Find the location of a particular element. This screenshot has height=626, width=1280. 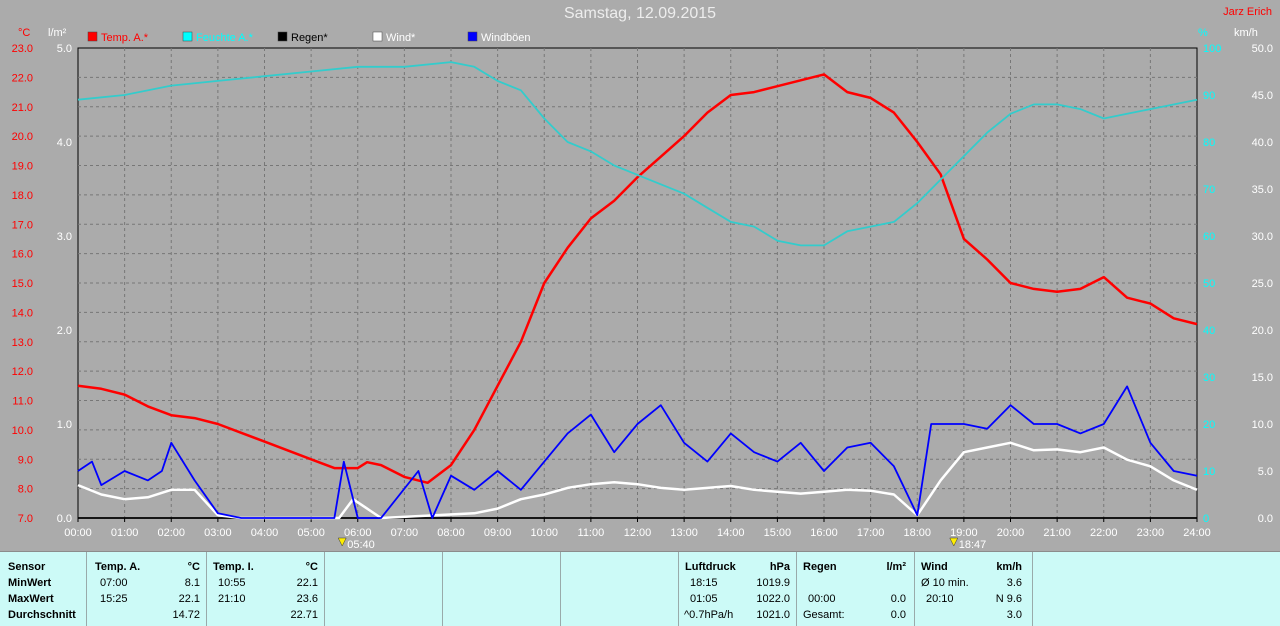

row-label-min: MinWert is located at coordinates (30, 583).